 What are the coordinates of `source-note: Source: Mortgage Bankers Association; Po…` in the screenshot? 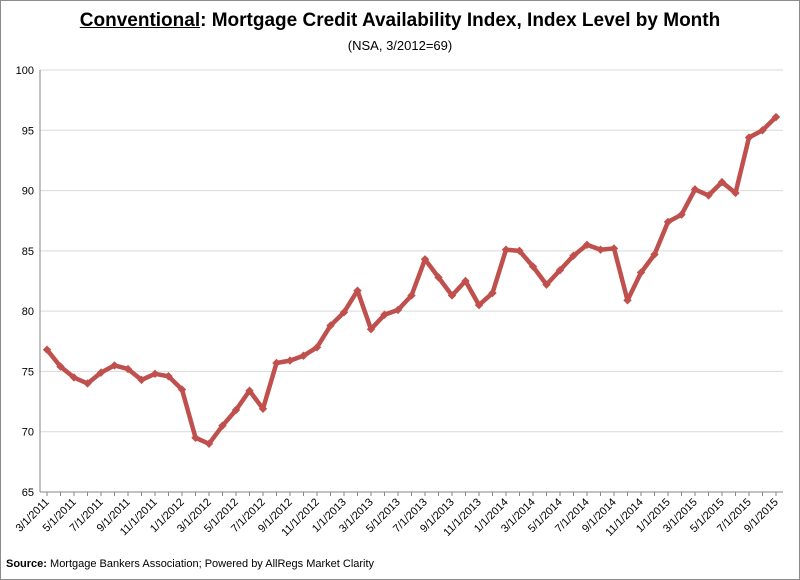 It's located at (190, 564).